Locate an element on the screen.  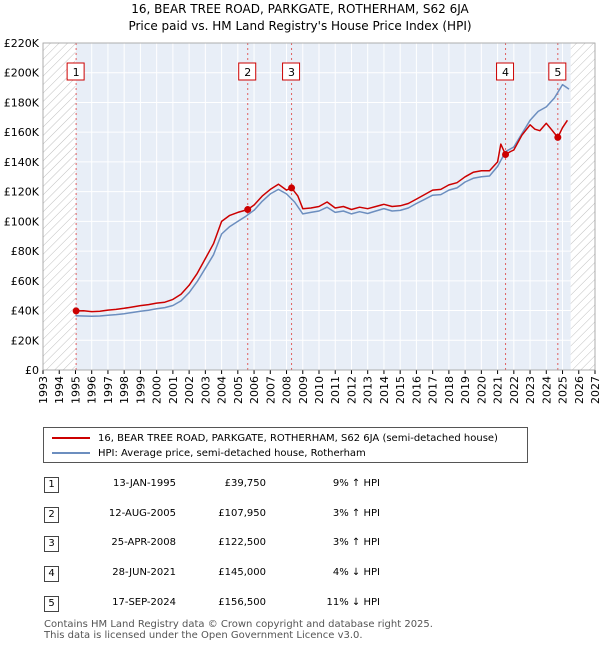
y-tick-label: £160K is located at coordinates (22, 132).